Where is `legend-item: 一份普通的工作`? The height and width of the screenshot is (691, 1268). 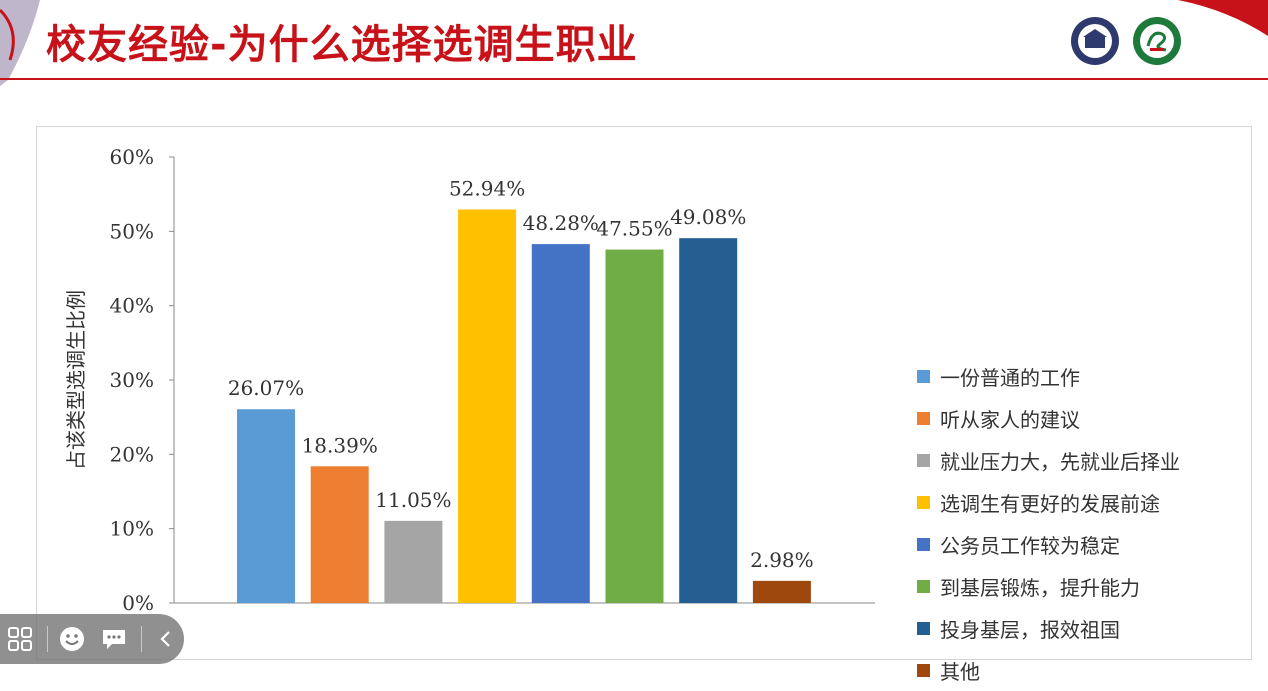 legend-item: 一份普通的工作 is located at coordinates (1048, 376).